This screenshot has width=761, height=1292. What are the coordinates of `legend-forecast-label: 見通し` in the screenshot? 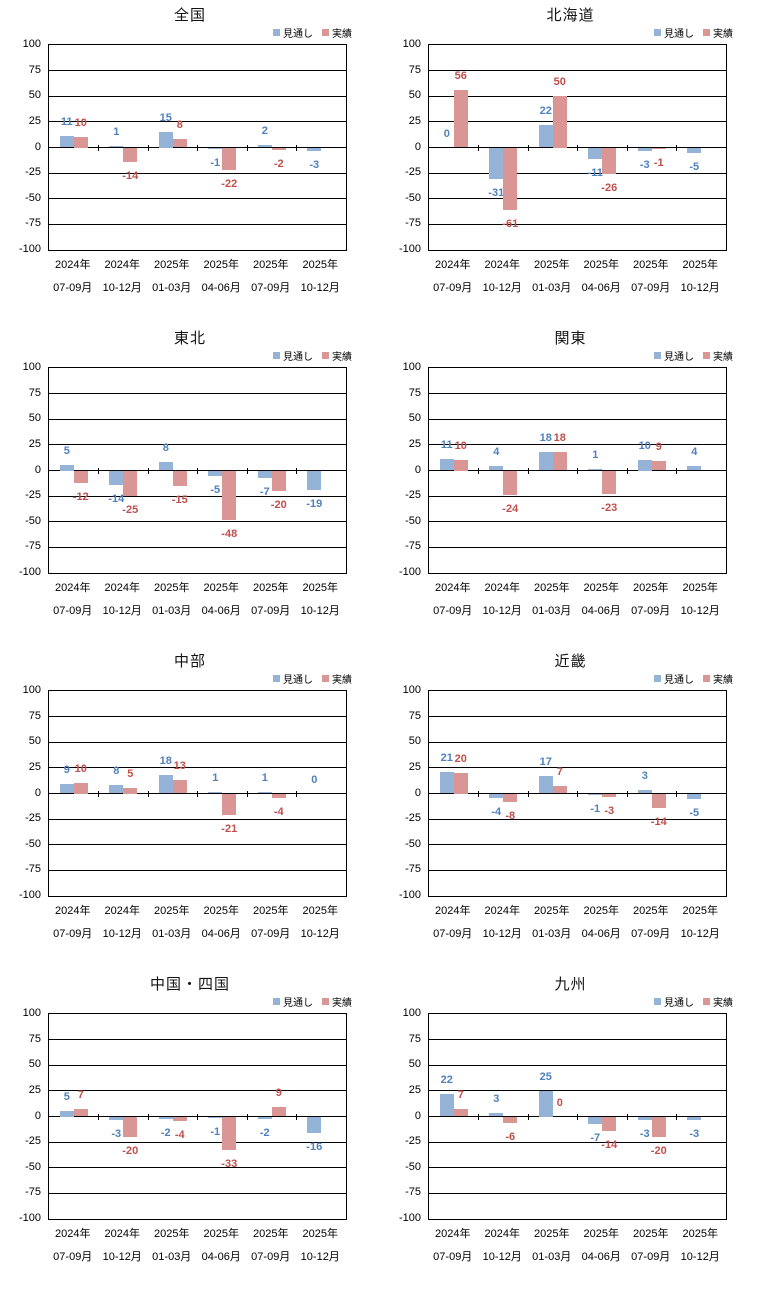 It's located at (298, 357).